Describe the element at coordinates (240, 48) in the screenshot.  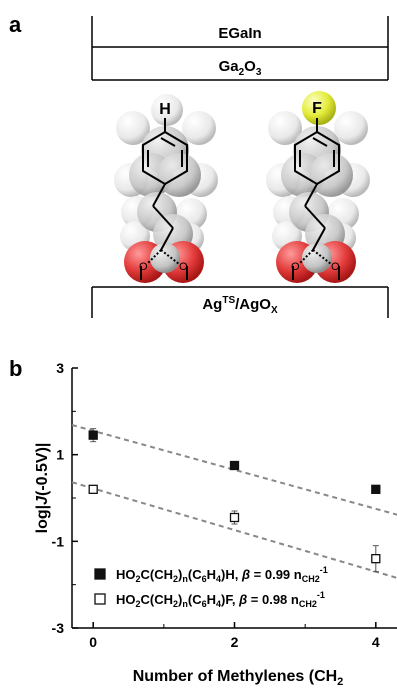
I see `top-electrode: EGaIn Ga2O3` at that location.